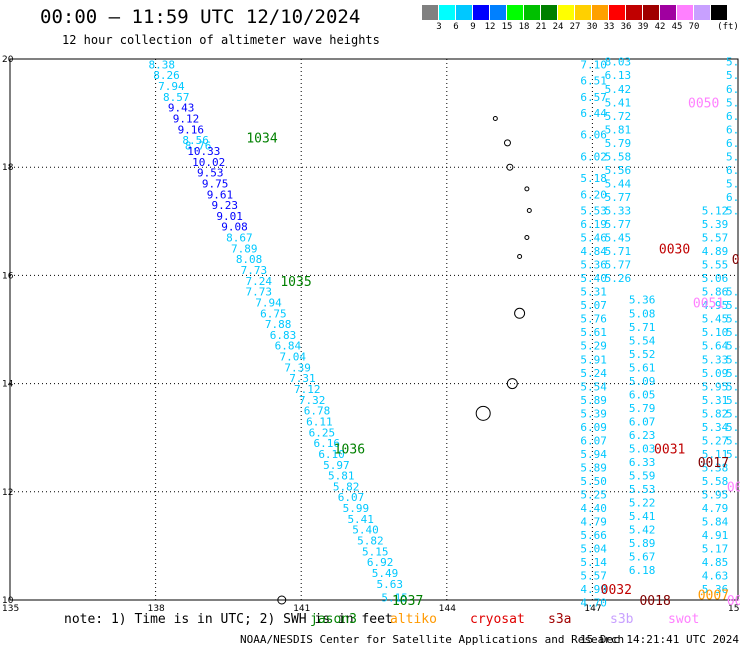 The image size is (740, 650). Describe the element at coordinates (234, 227) in the screenshot. I see `wave-height-label: 9.08` at that location.